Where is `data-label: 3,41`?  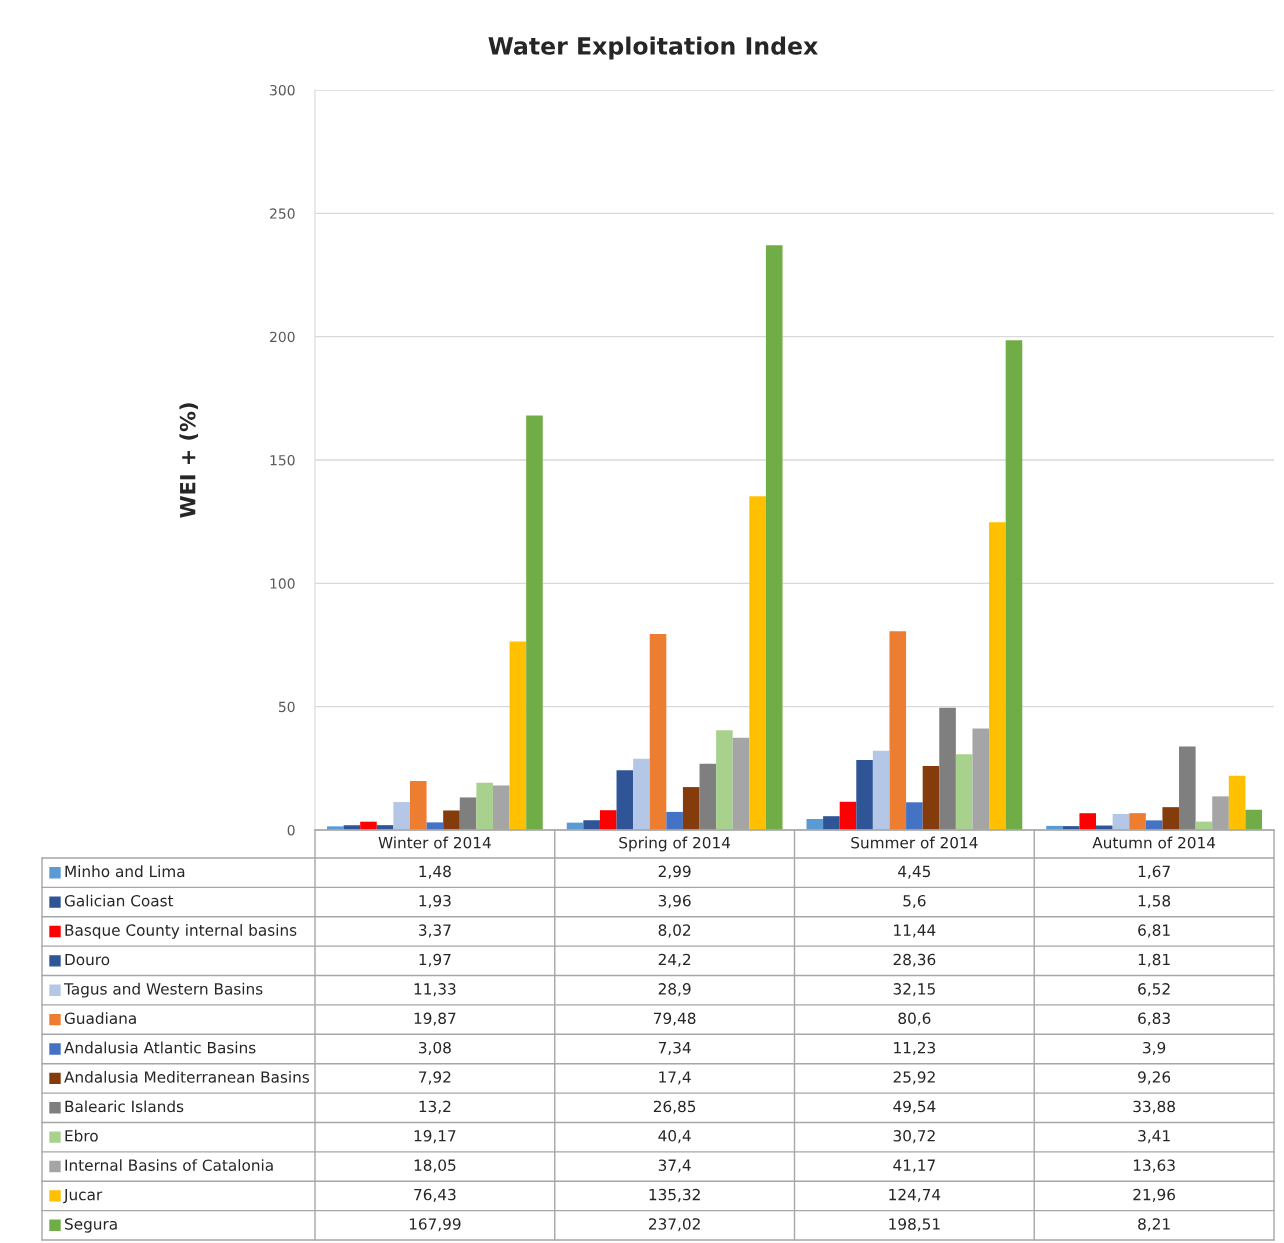
data-label: 3,41 is located at coordinates (1154, 1137).